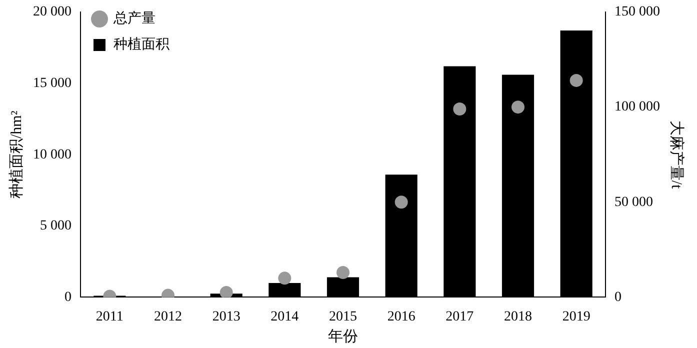 This screenshot has width=697, height=348. I want to click on legend-label: 总产量, so click(134, 18).